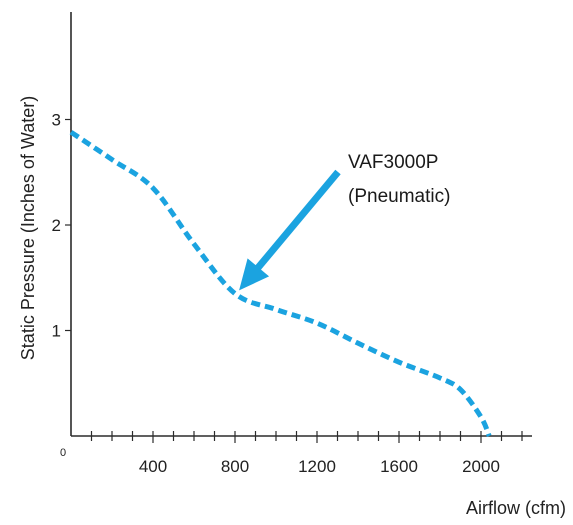 Image resolution: width=573 pixels, height=525 pixels. I want to click on x-ticks: 400 800 1200 1600 2000, so click(306, 453).